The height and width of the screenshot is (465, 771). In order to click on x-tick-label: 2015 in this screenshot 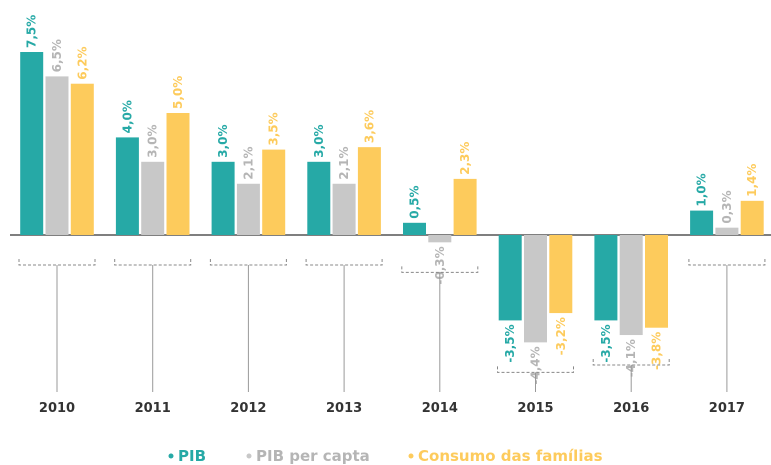, I will do `click(535, 408)`.